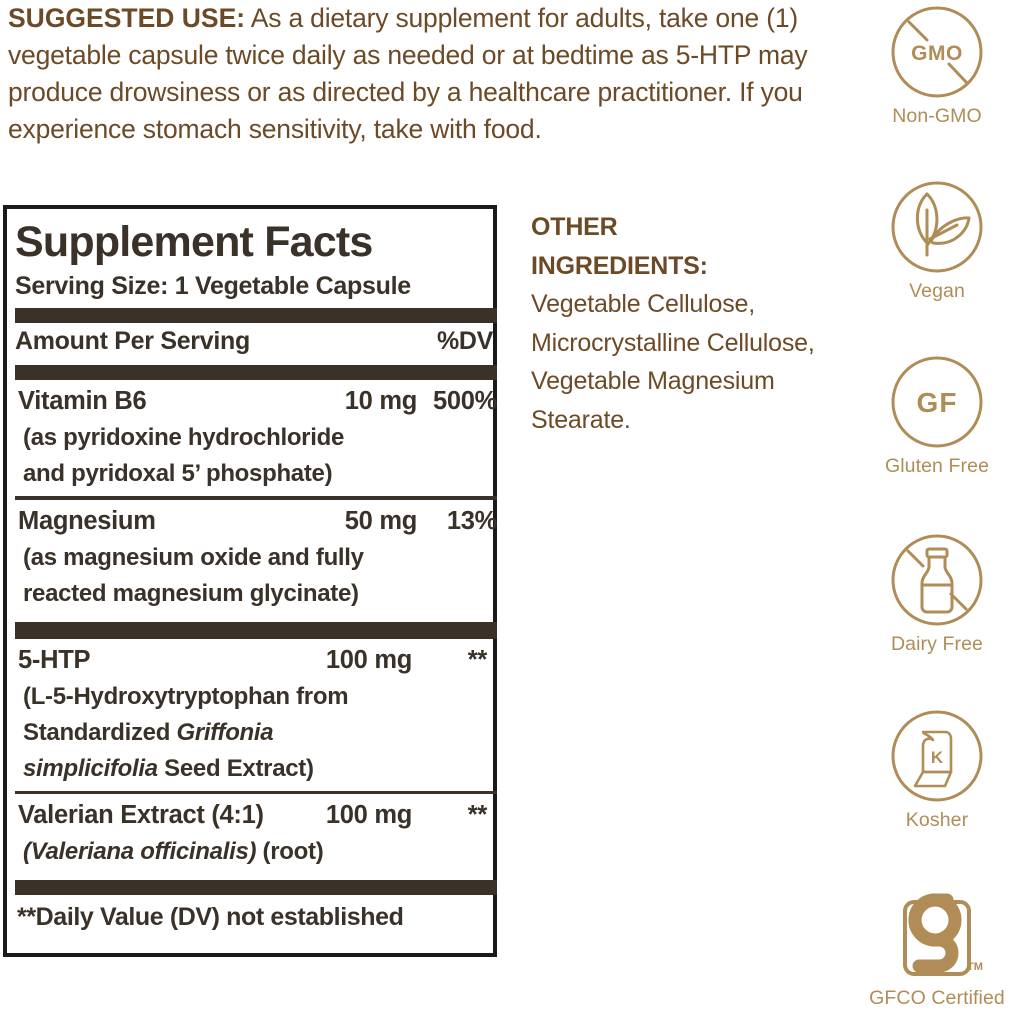 This screenshot has height=1024, width=1019. I want to click on badge-dairy-free: Dairy Free, so click(937, 593).